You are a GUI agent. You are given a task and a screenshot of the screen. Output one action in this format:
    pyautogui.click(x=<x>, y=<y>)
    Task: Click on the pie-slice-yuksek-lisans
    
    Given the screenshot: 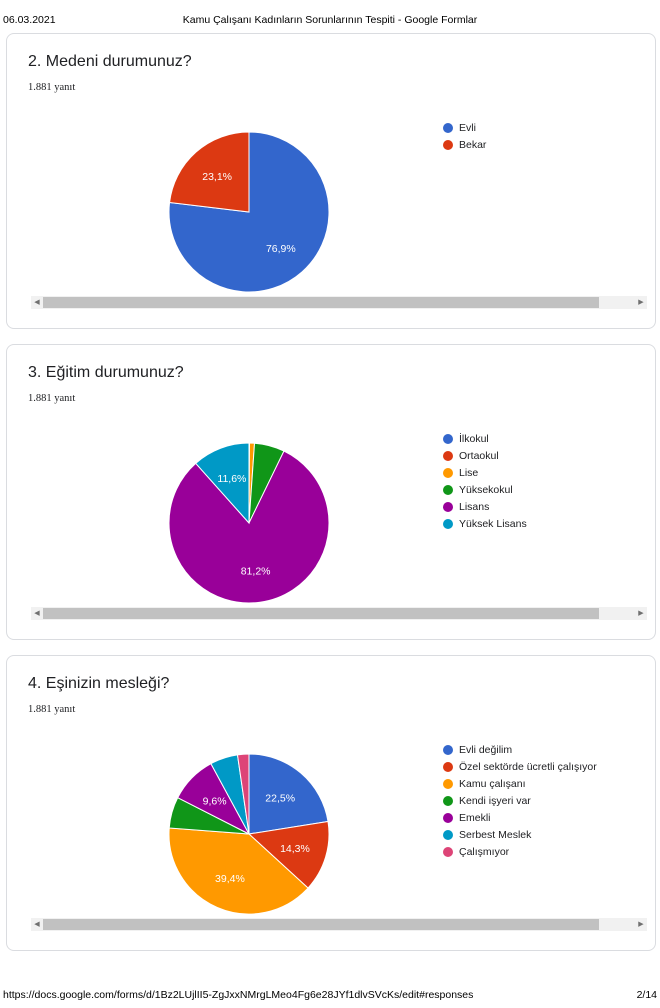 What is the action you would take?
    pyautogui.click(x=222, y=483)
    